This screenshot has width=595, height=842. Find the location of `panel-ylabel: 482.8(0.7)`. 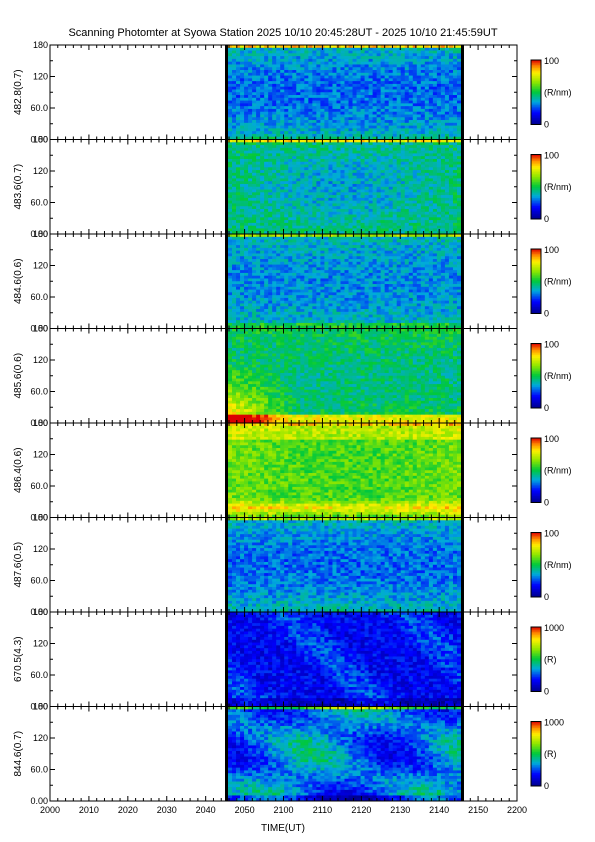

panel-ylabel: 482.8(0.7) is located at coordinates (18, 92).